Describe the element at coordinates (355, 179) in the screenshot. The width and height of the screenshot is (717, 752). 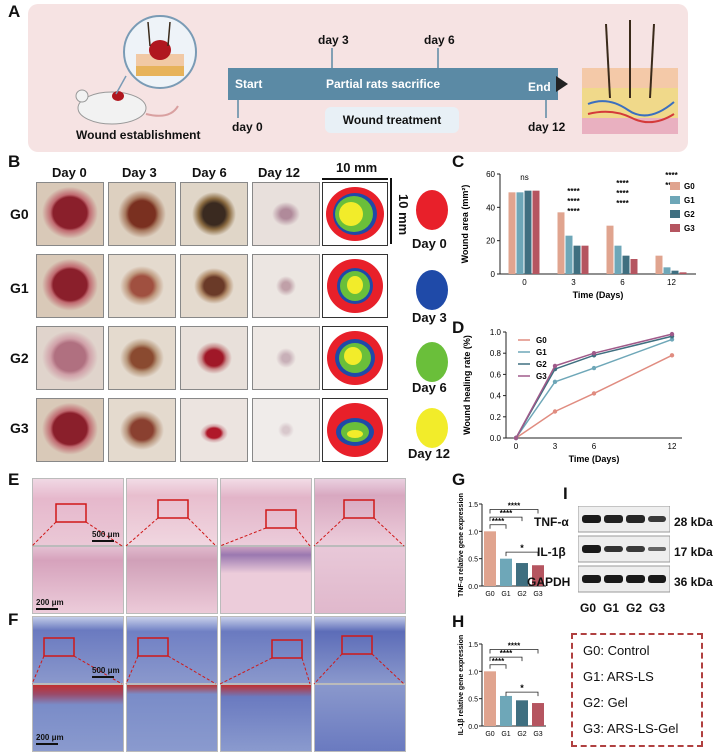
I see `scale-bar-h` at that location.